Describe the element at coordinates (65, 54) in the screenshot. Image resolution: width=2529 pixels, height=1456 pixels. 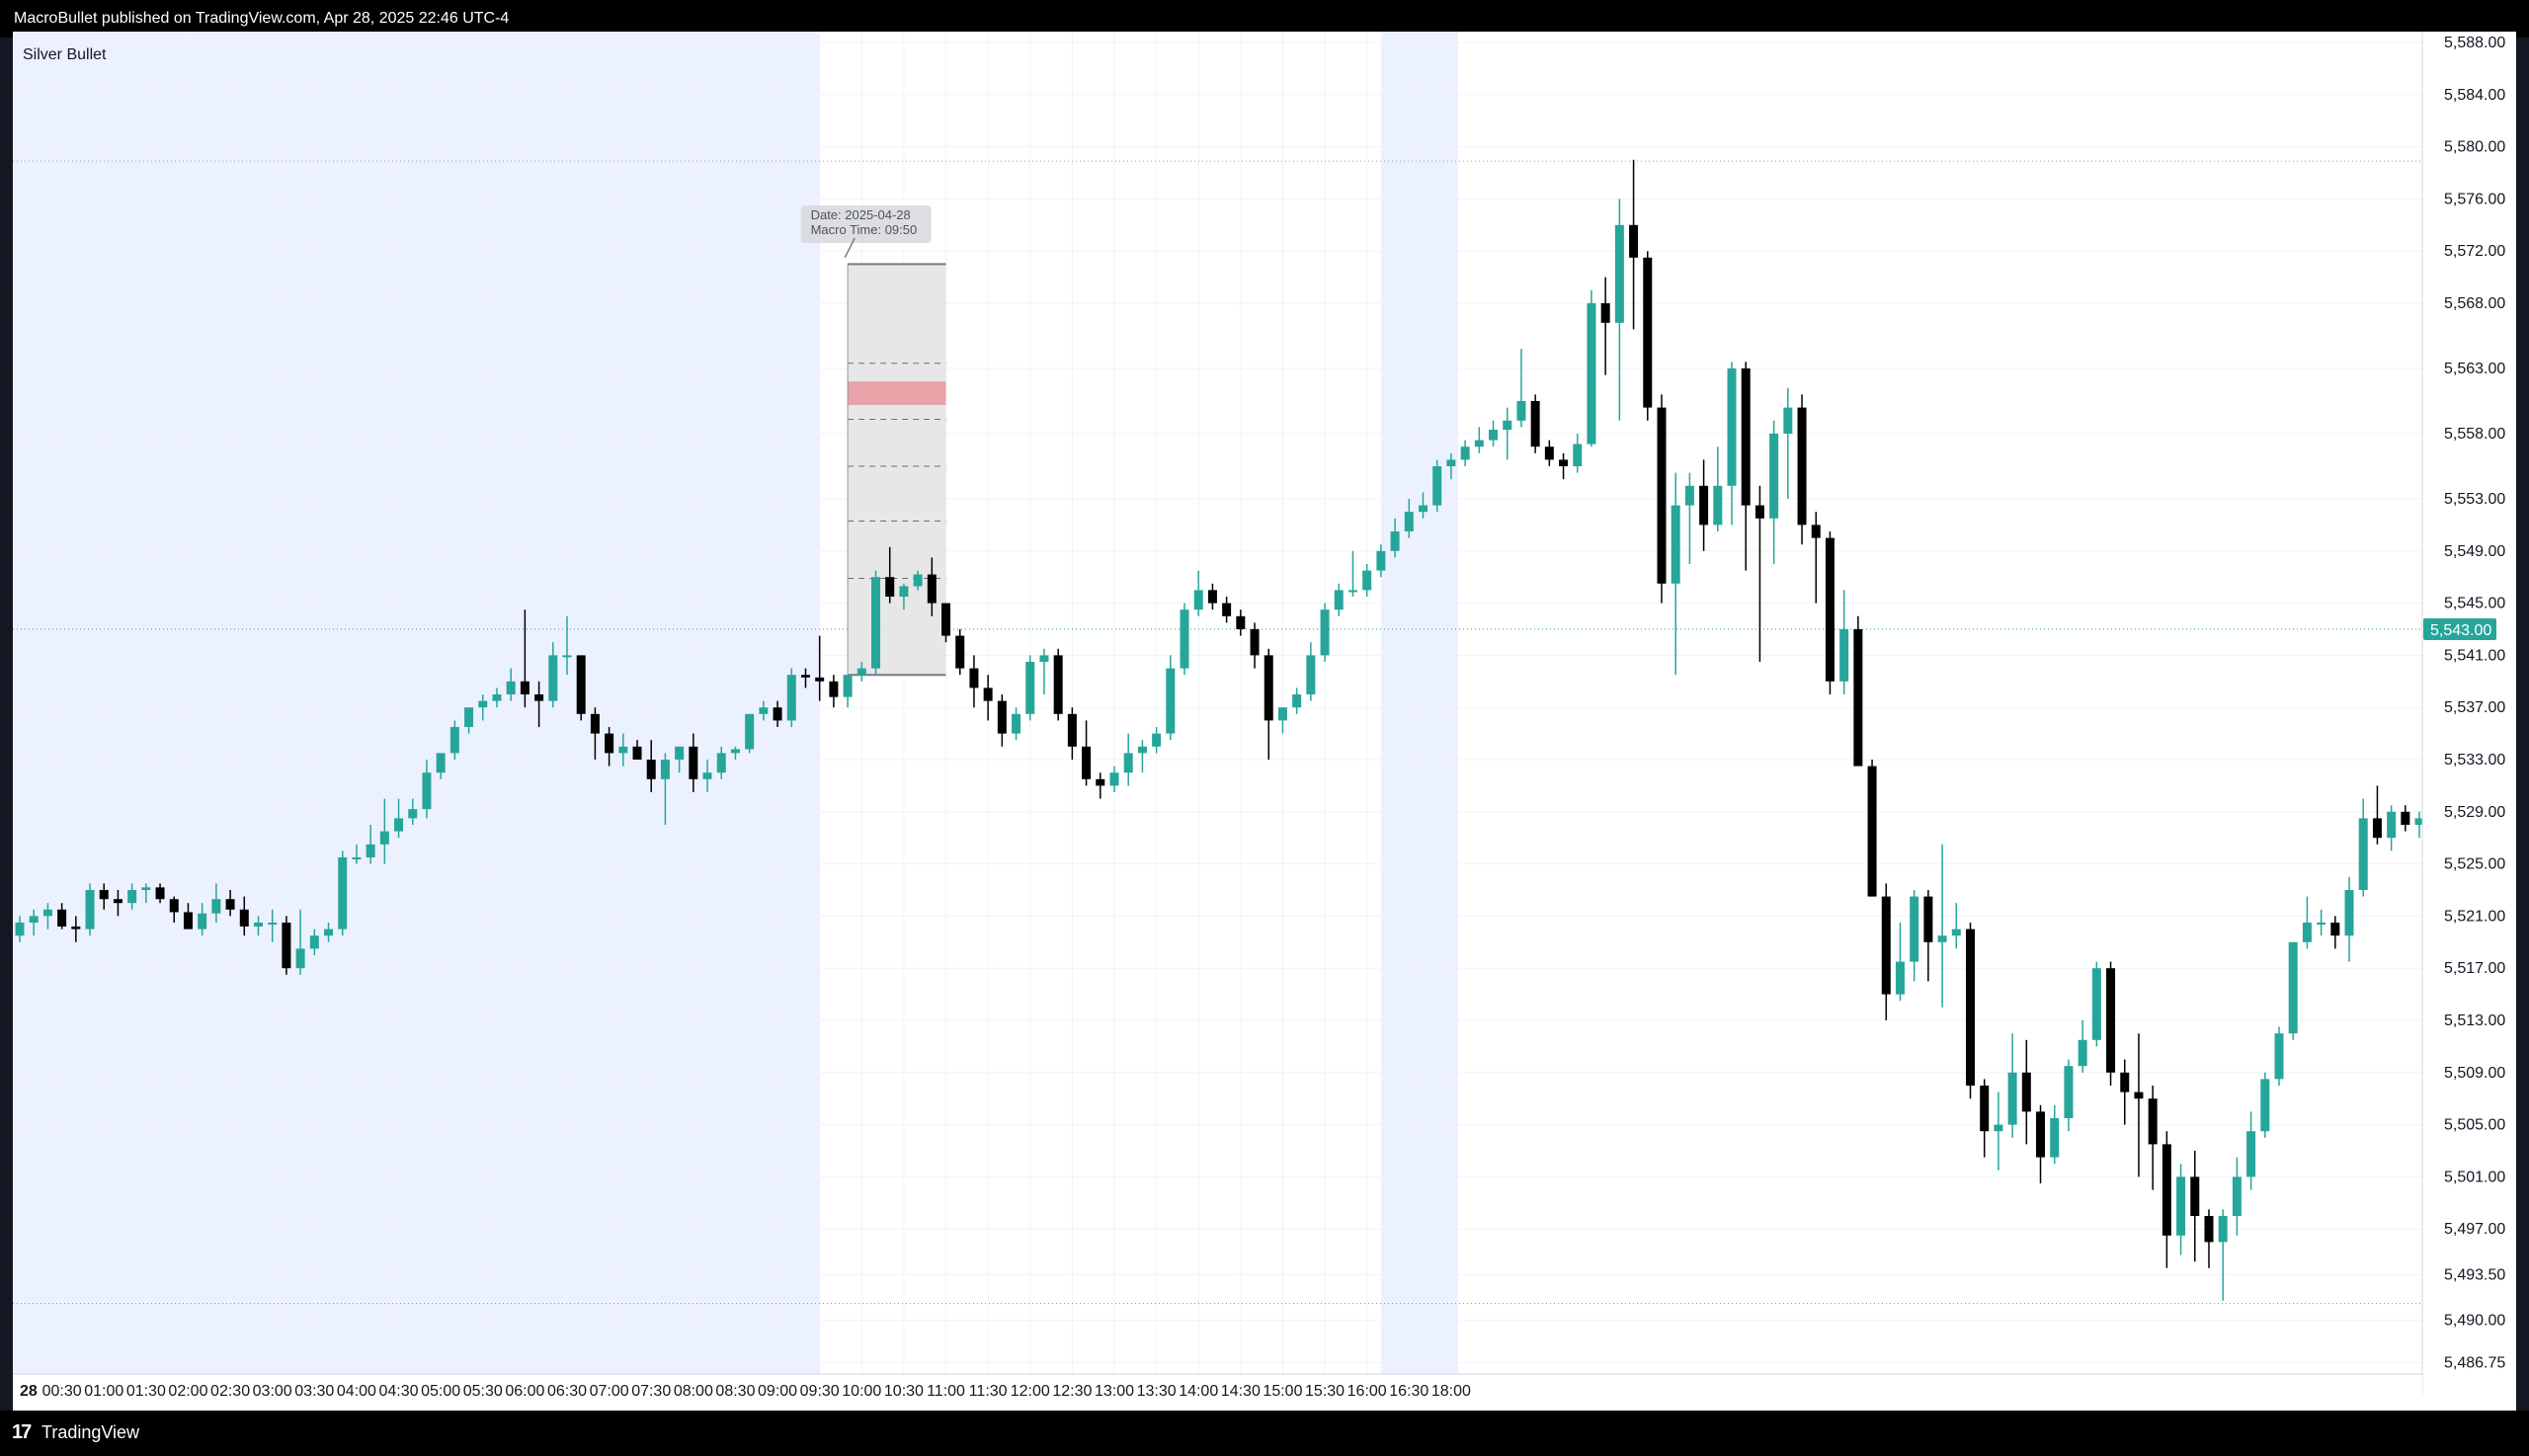
I see `chart-title: Silver Bullet` at that location.